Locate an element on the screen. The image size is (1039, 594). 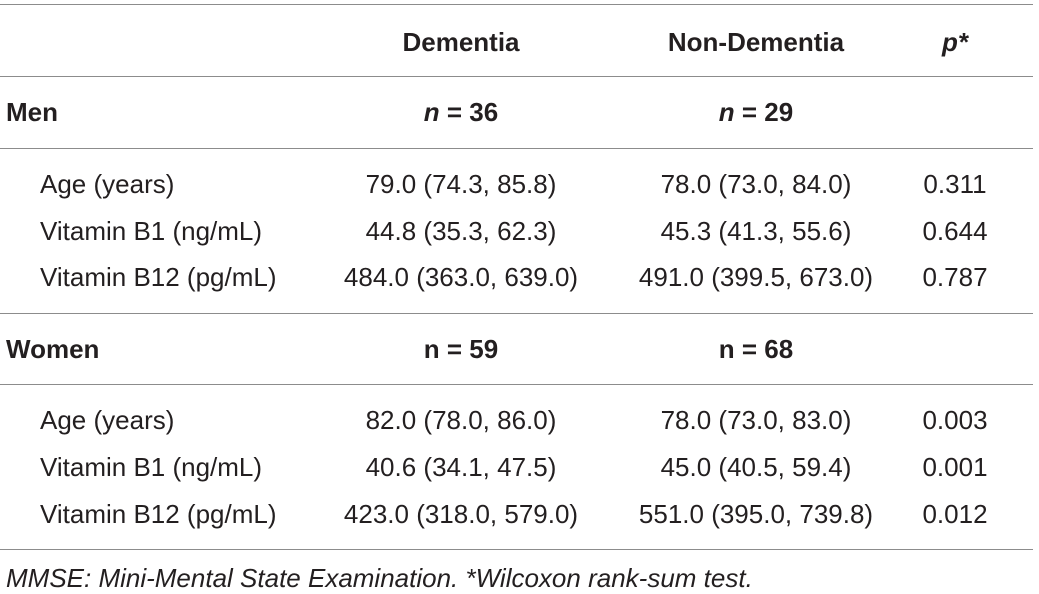
header-rule is located at coordinates (516, 76).